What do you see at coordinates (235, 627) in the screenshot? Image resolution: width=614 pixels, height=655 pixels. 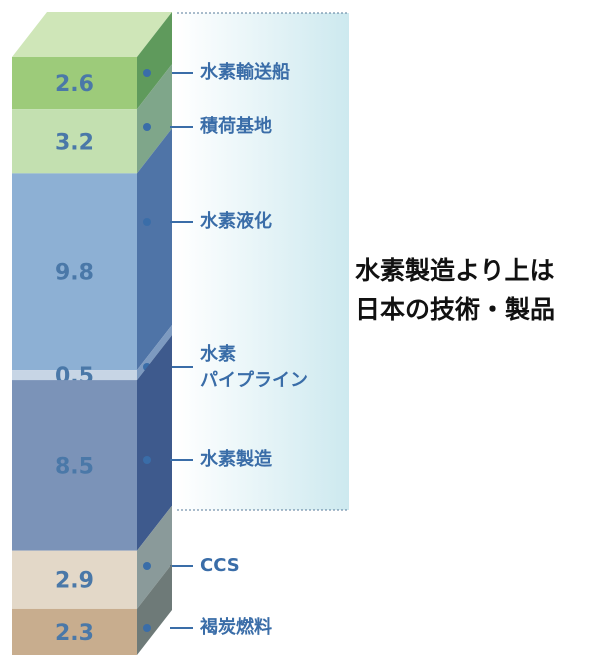 I see `legend-label: 褐炭燃料` at bounding box center [235, 627].